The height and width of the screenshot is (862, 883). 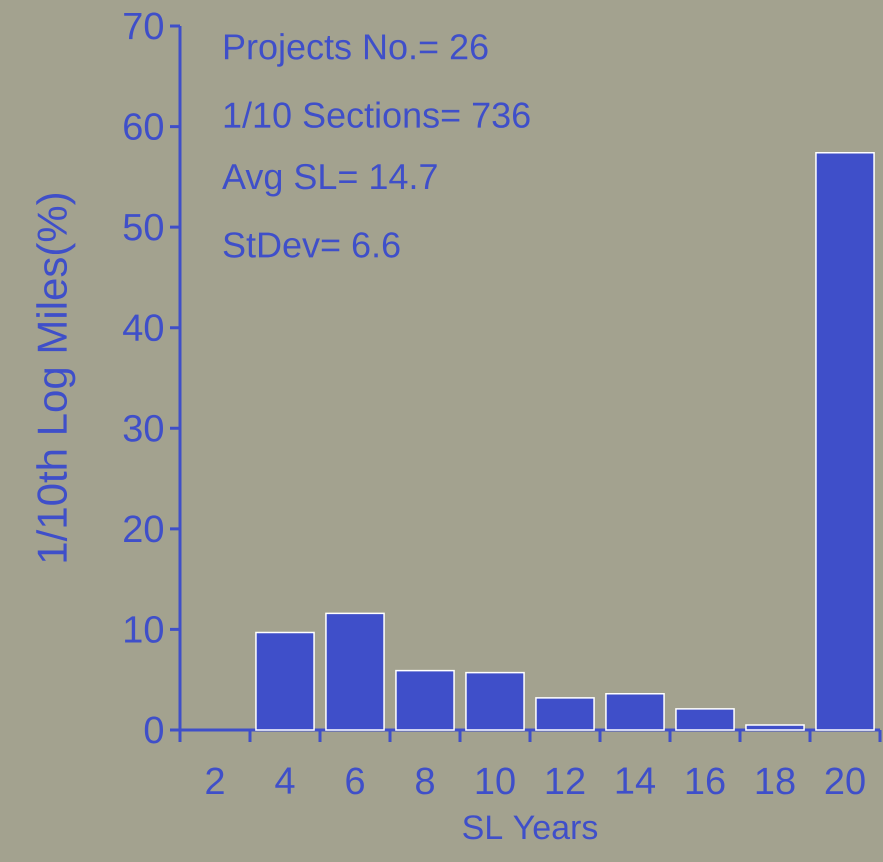 What do you see at coordinates (329, 180) in the screenshot?
I see `annotation: Avg SL= 14.7` at bounding box center [329, 180].